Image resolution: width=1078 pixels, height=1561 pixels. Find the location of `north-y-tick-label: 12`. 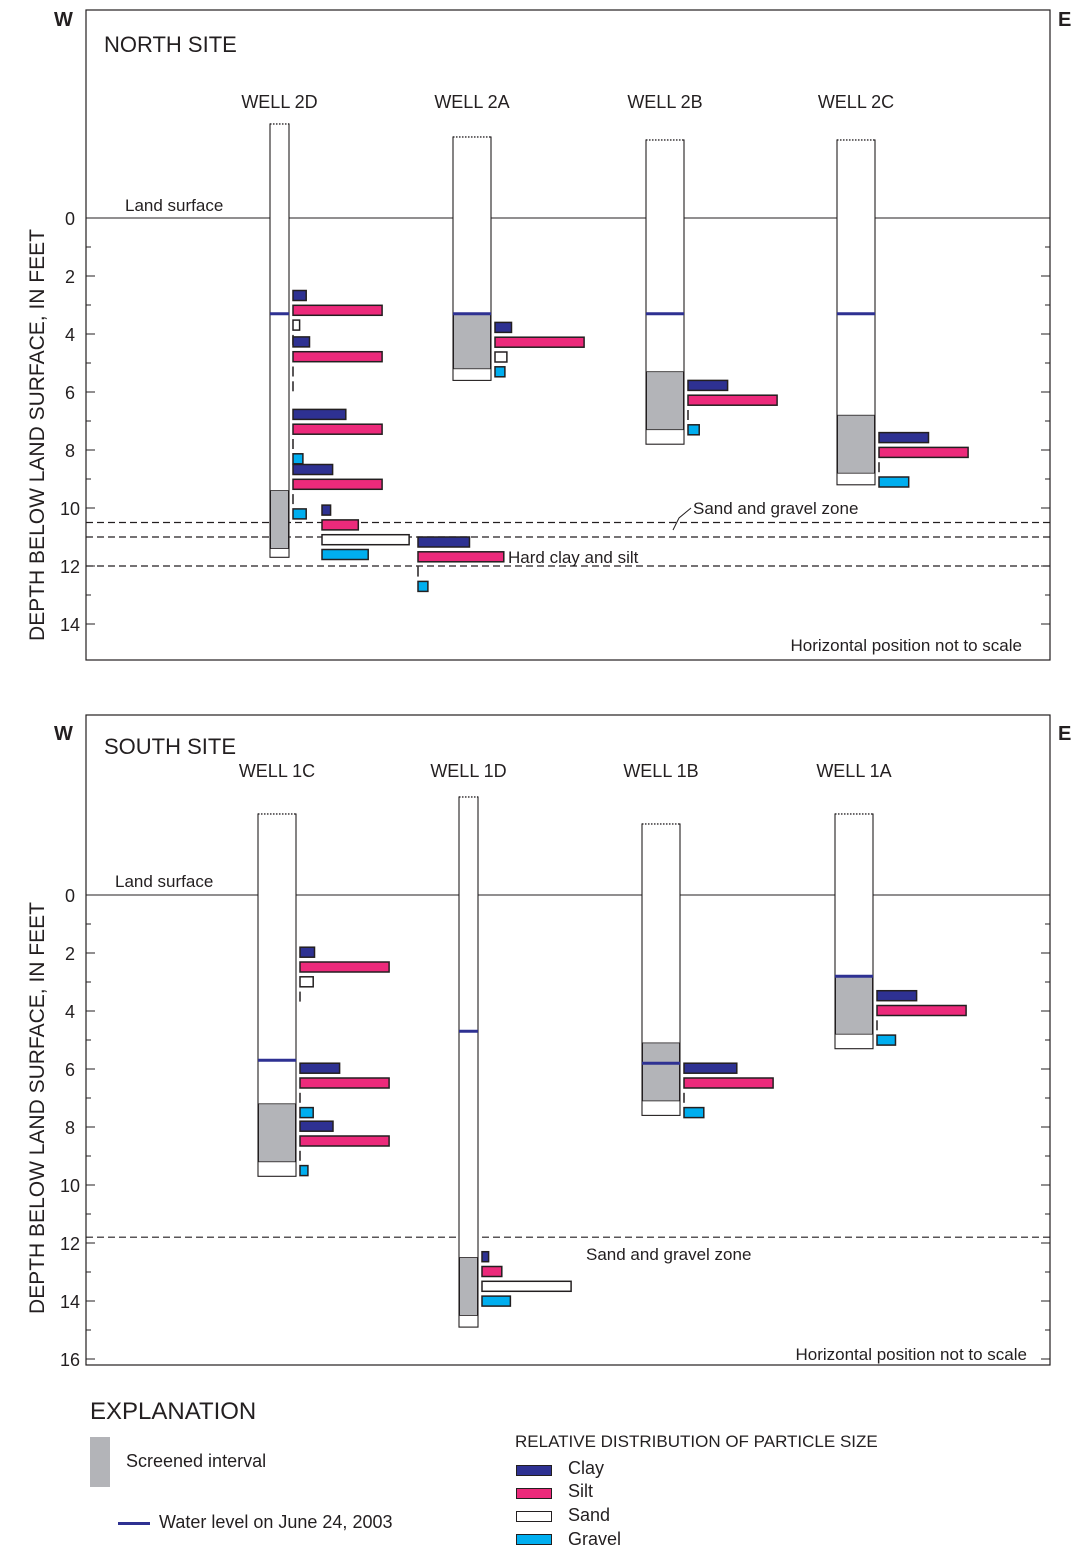

north-y-tick-label: 12 is located at coordinates (70, 567).